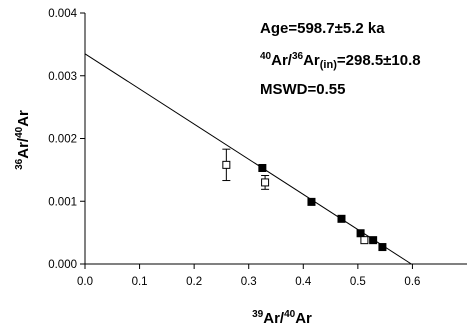 This screenshot has height=330, width=469. I want to click on y-tick-label: 0.003, so click(62, 77).